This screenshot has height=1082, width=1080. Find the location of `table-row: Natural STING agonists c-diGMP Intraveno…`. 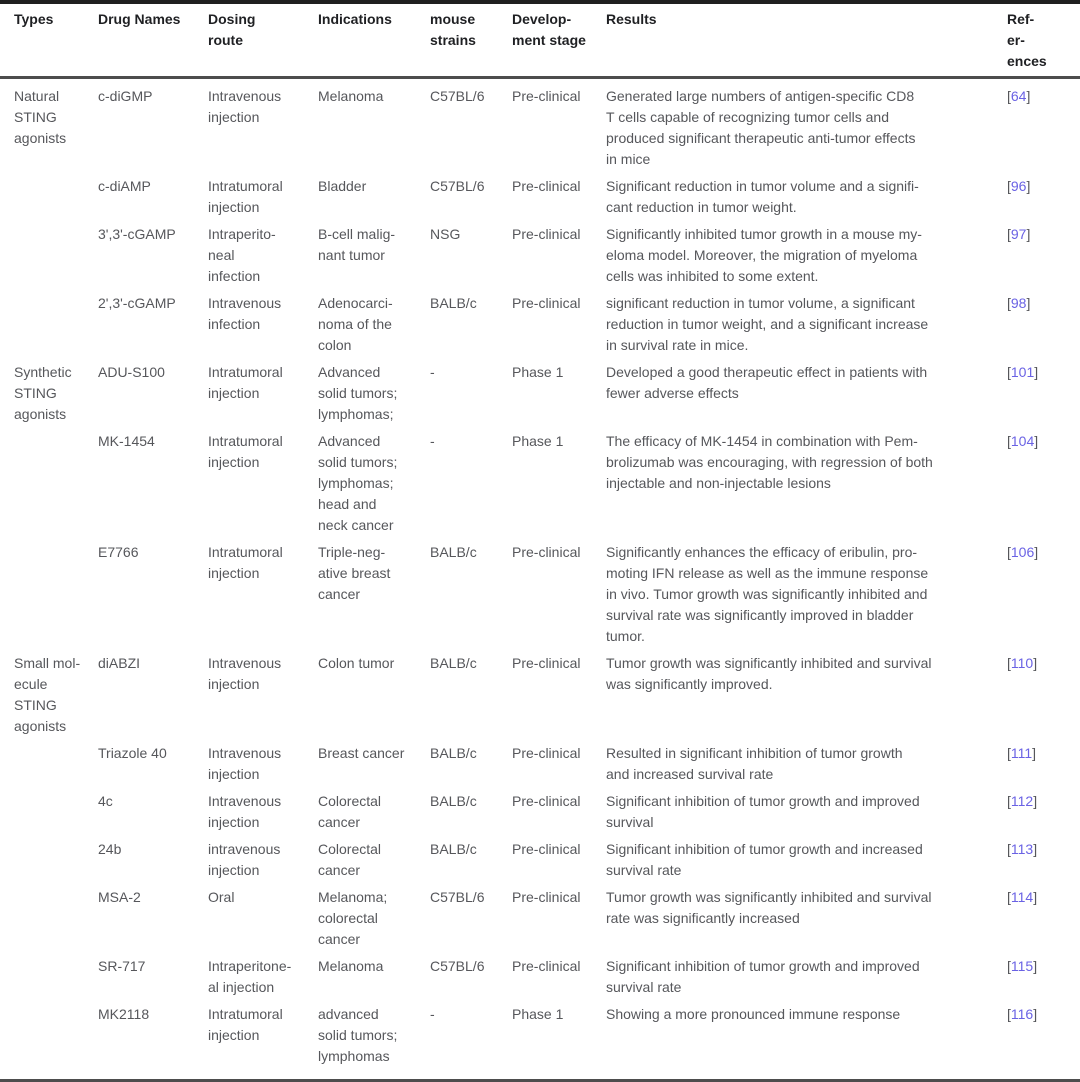

table-row: Natural STING agonists c-diGMP Intraveno… is located at coordinates (540, 127).